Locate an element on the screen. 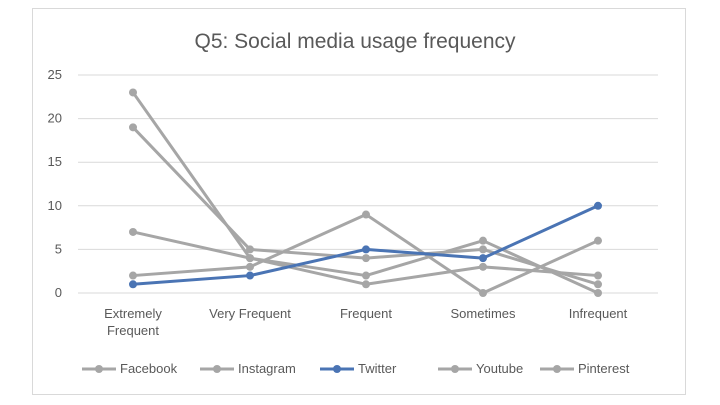  y-axis: 0 5 10 15 20 25 is located at coordinates (55, 183).